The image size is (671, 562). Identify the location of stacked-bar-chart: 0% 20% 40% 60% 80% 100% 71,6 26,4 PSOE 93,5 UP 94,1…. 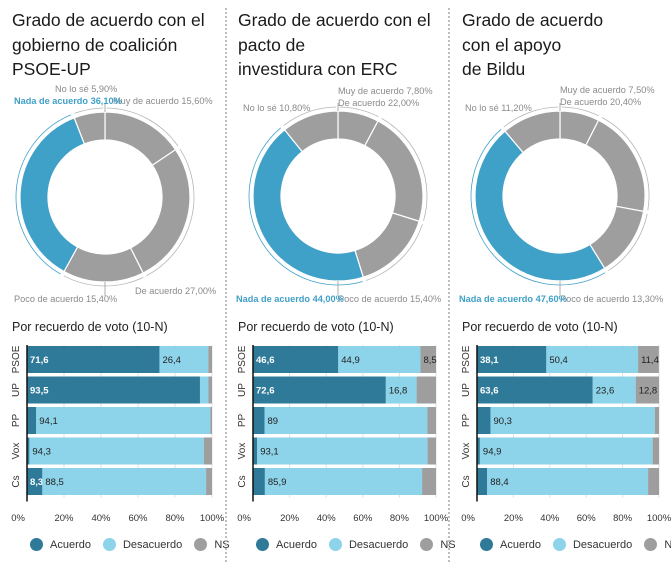
(117, 434).